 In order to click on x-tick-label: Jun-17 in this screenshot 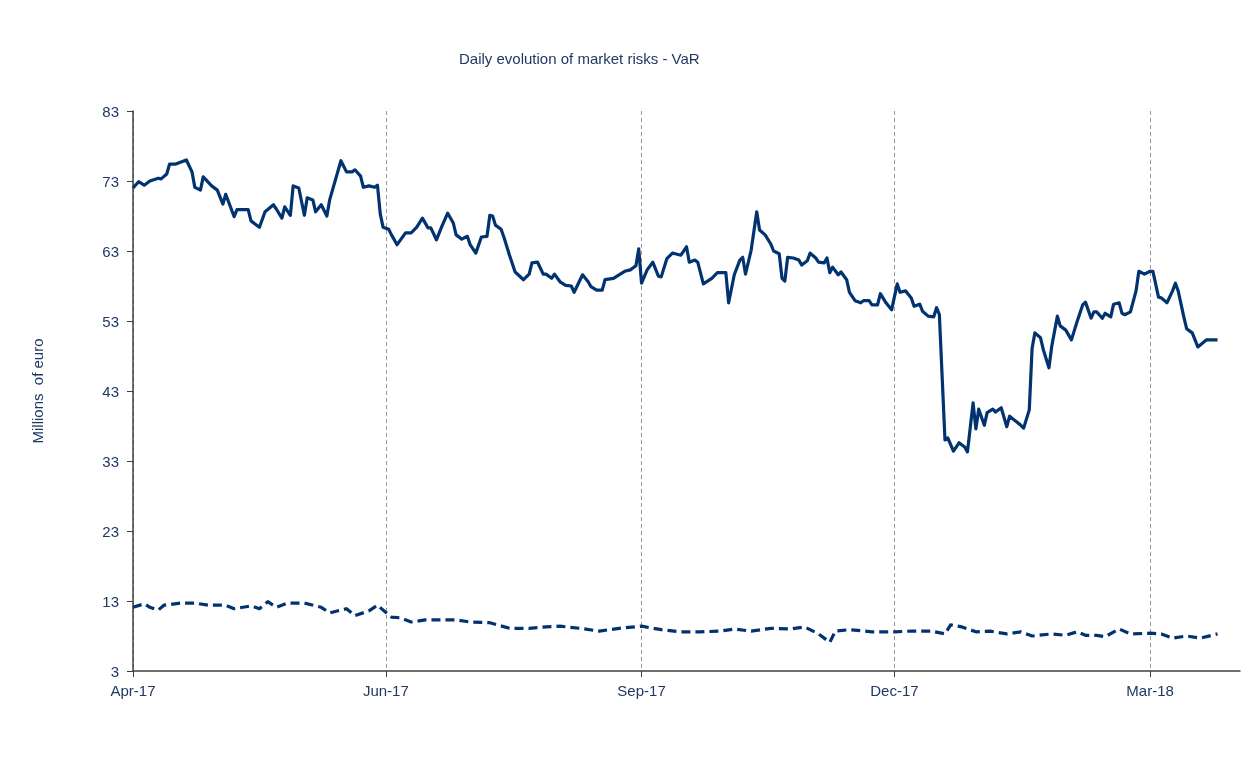, I will do `click(385, 690)`.